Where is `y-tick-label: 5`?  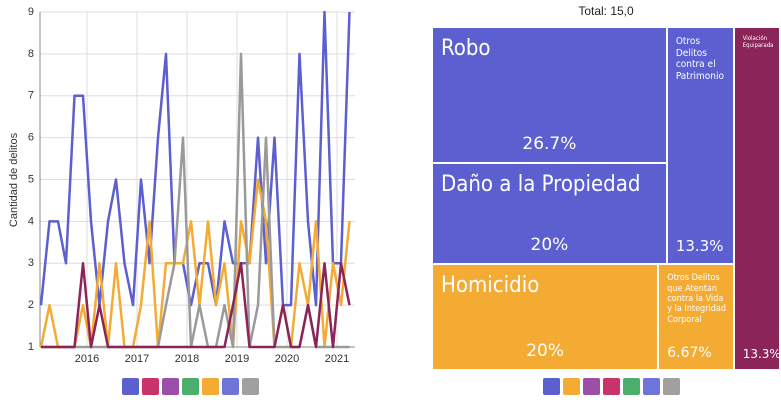 y-tick-label: 5 is located at coordinates (31, 179).